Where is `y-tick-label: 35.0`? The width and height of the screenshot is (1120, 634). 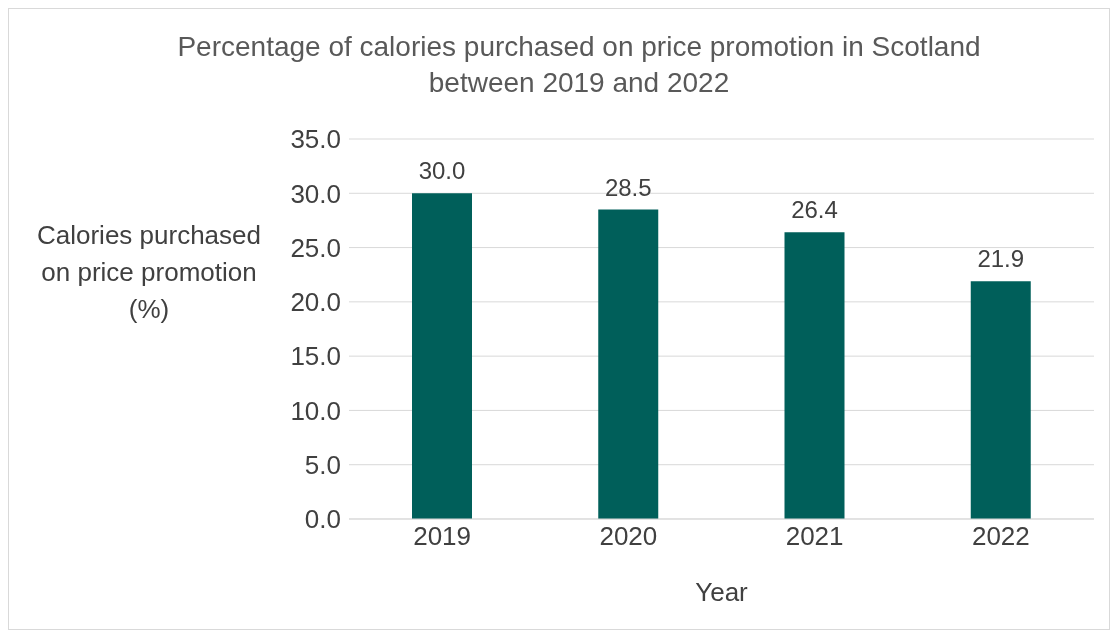 y-tick-label: 35.0 is located at coordinates (315, 139).